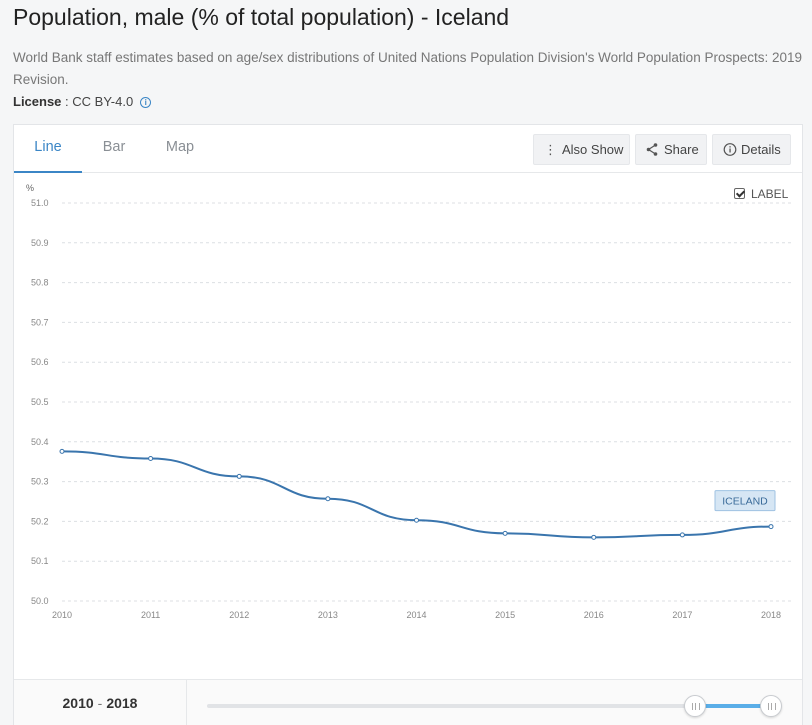 Image resolution: width=812 pixels, height=725 pixels. Describe the element at coordinates (146, 102) in the screenshot. I see `info-icon: i` at that location.